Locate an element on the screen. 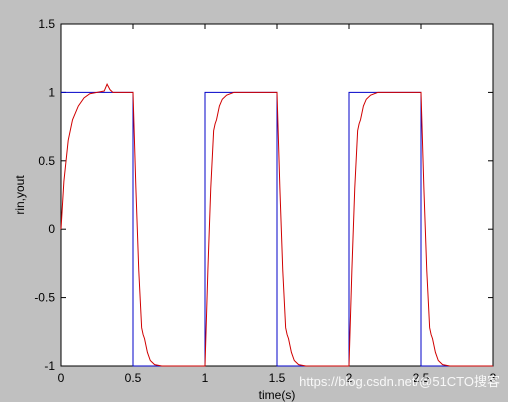 The height and width of the screenshot is (402, 508). x-tick-labels: 0 0.5 1 1.5 2 2.5 3 is located at coordinates (277, 378).